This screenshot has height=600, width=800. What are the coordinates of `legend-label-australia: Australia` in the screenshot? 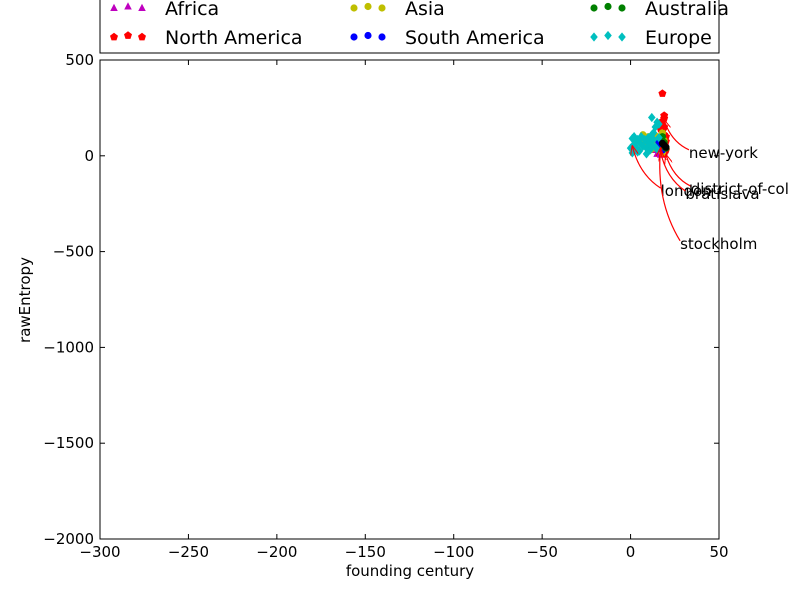 It's located at (687, 10).